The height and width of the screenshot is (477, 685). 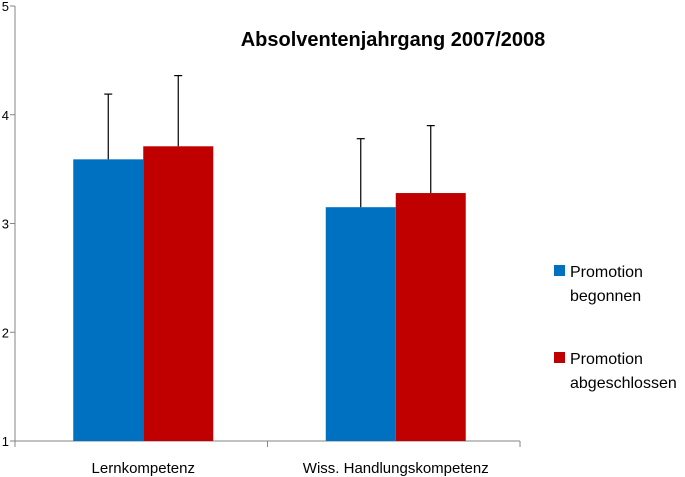 I want to click on y-tick-label: 1, so click(x=5, y=441).